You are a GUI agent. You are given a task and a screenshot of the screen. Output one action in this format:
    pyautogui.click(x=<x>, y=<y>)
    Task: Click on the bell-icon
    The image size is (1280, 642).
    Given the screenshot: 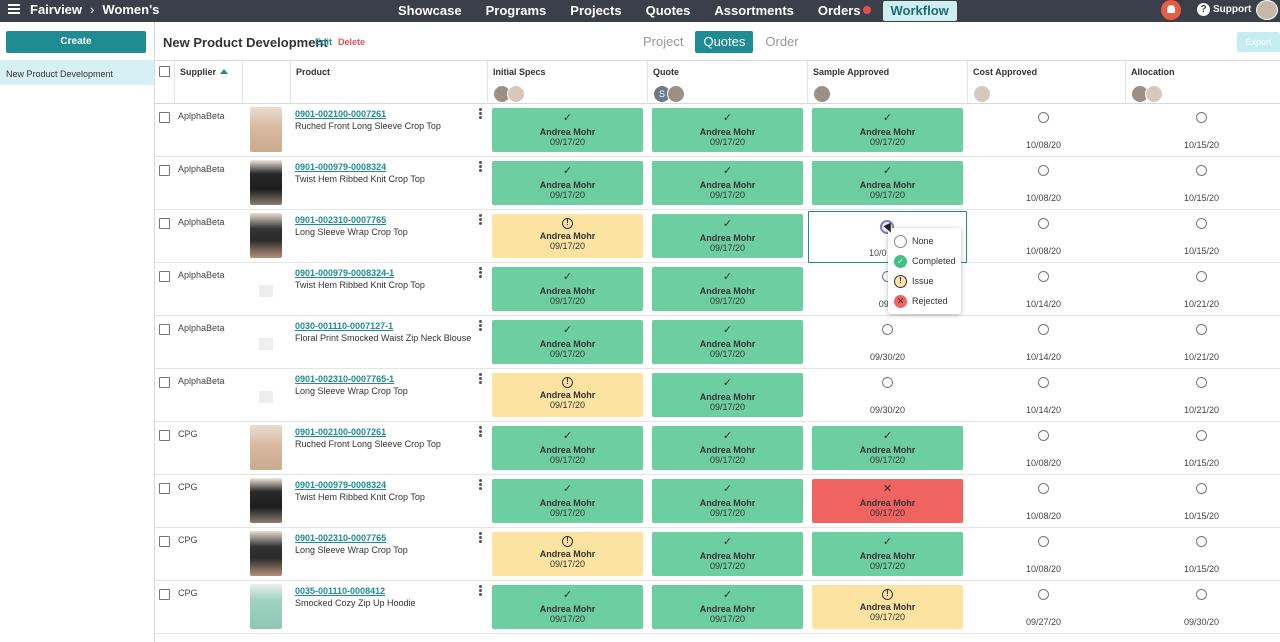 What is the action you would take?
    pyautogui.click(x=1171, y=10)
    